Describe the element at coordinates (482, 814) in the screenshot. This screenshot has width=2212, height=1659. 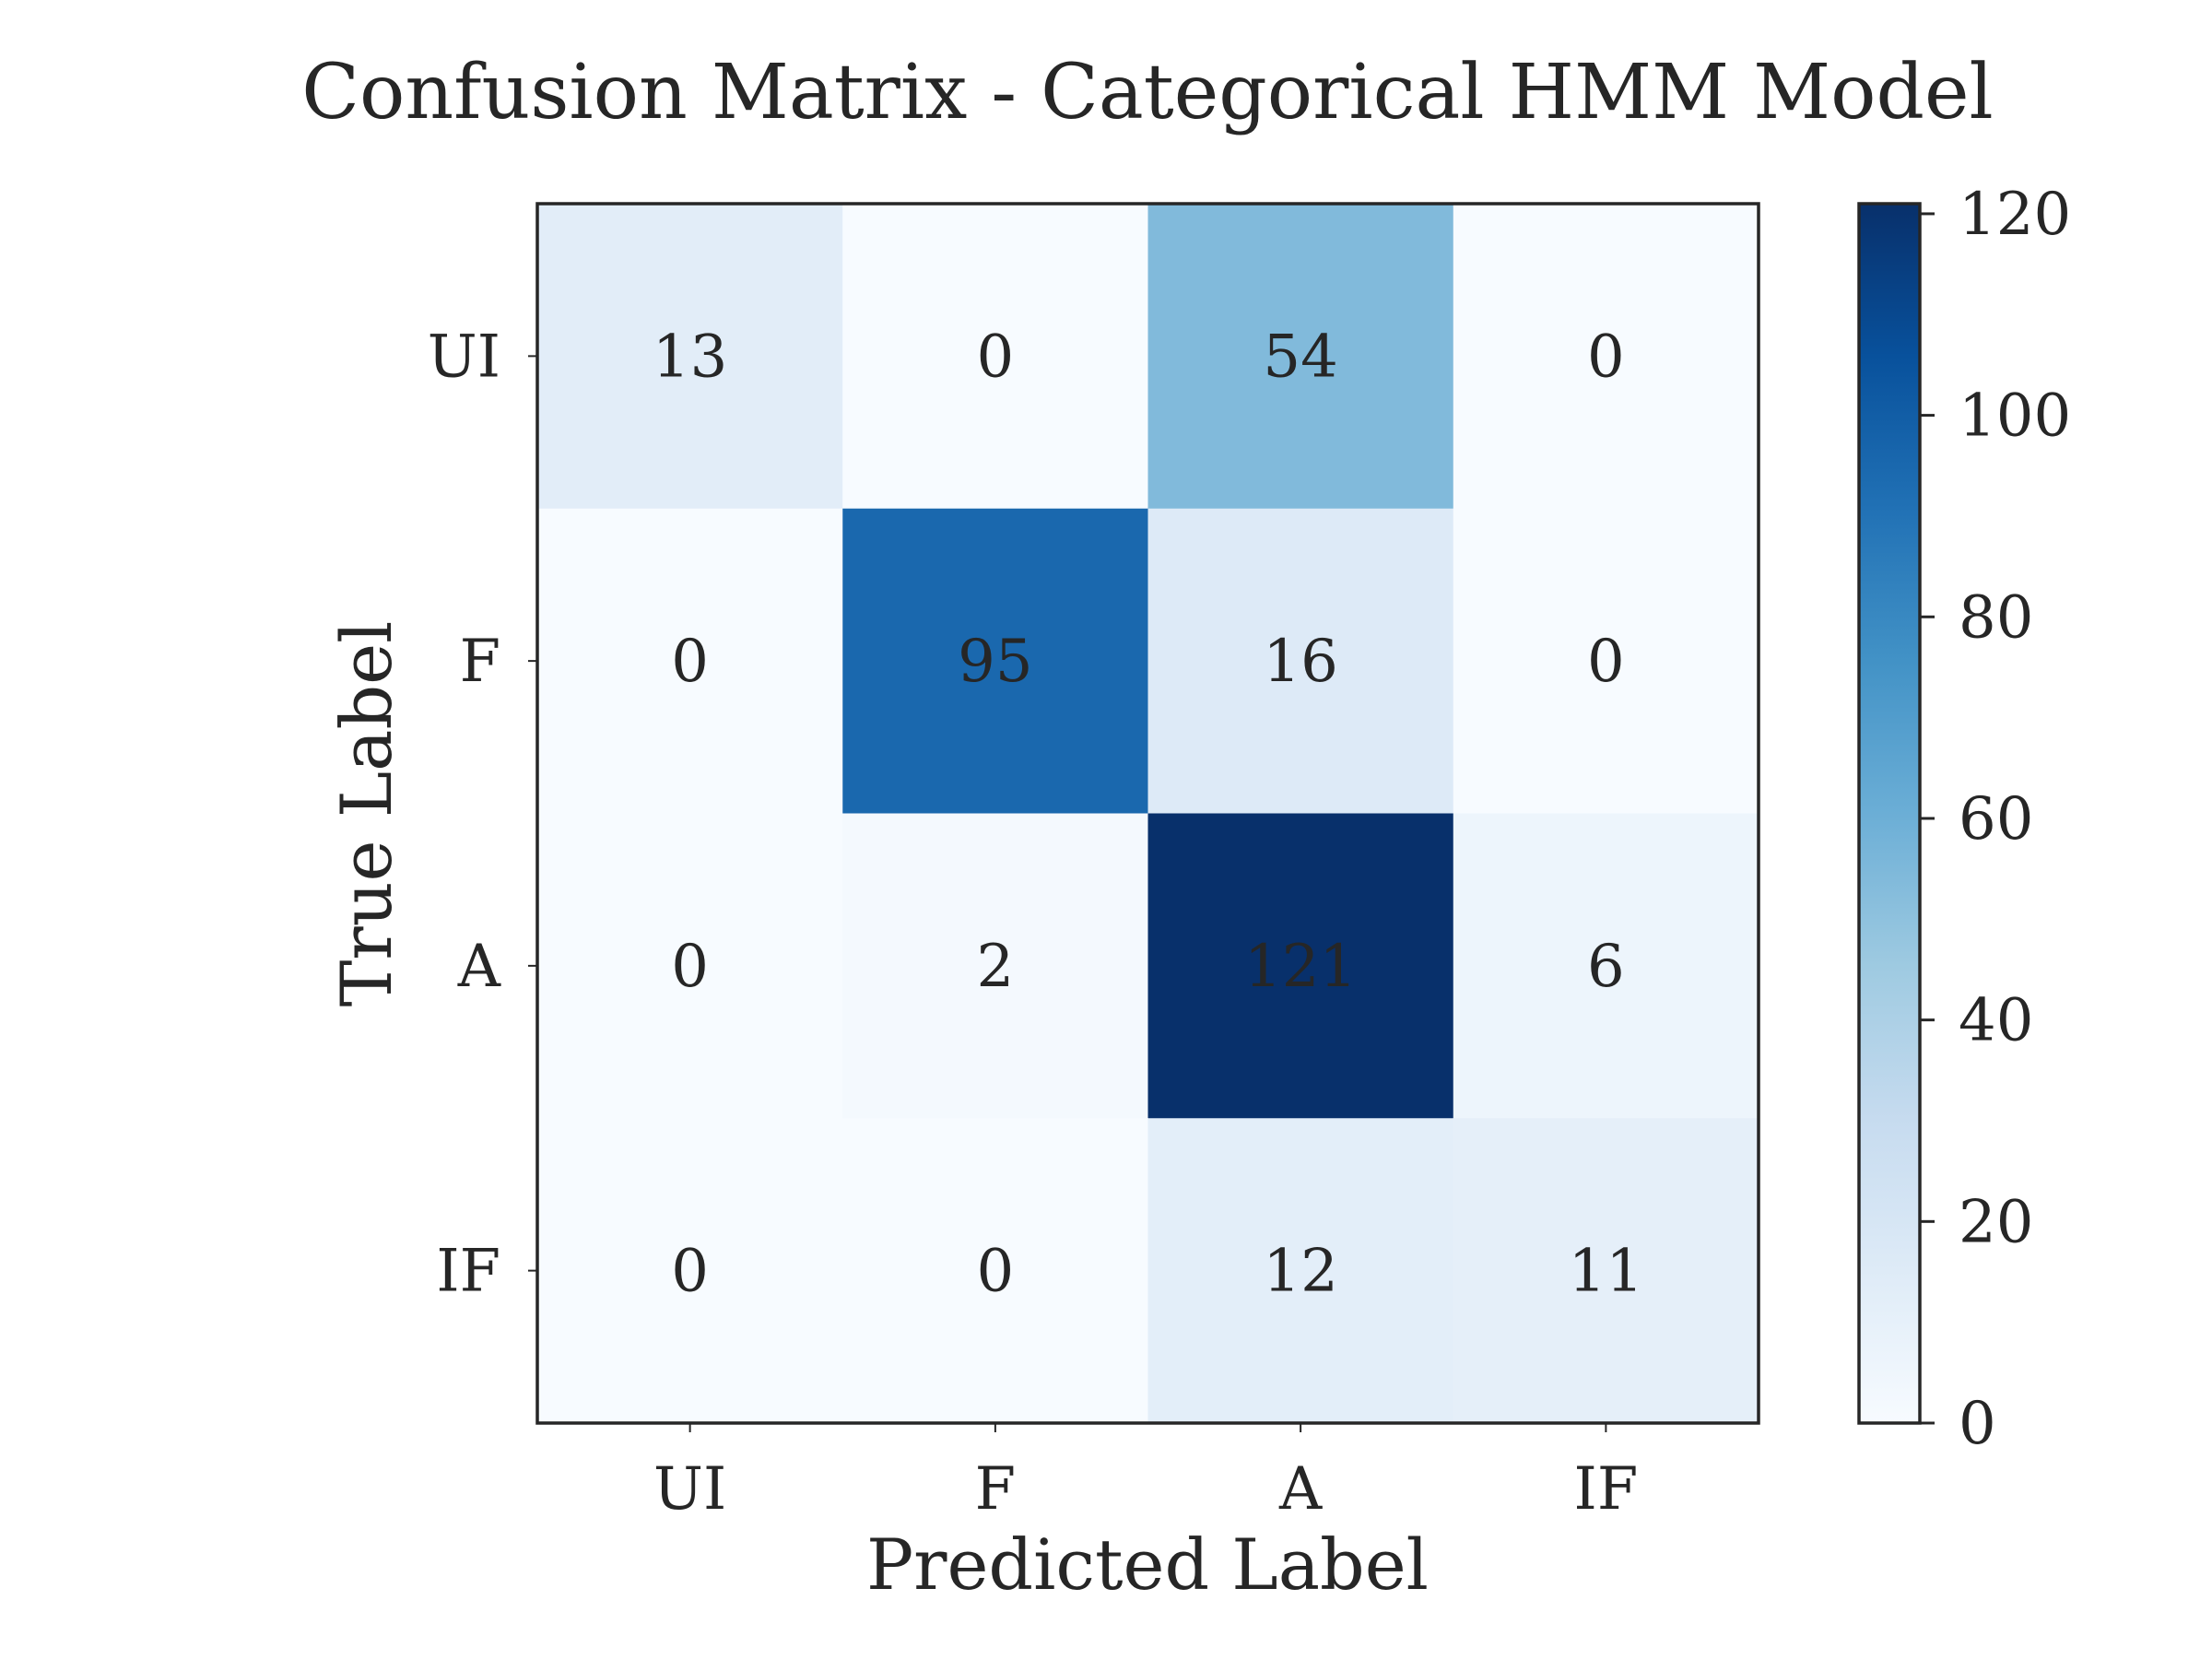
I see `y-axis-ticks: UI F A IF` at that location.